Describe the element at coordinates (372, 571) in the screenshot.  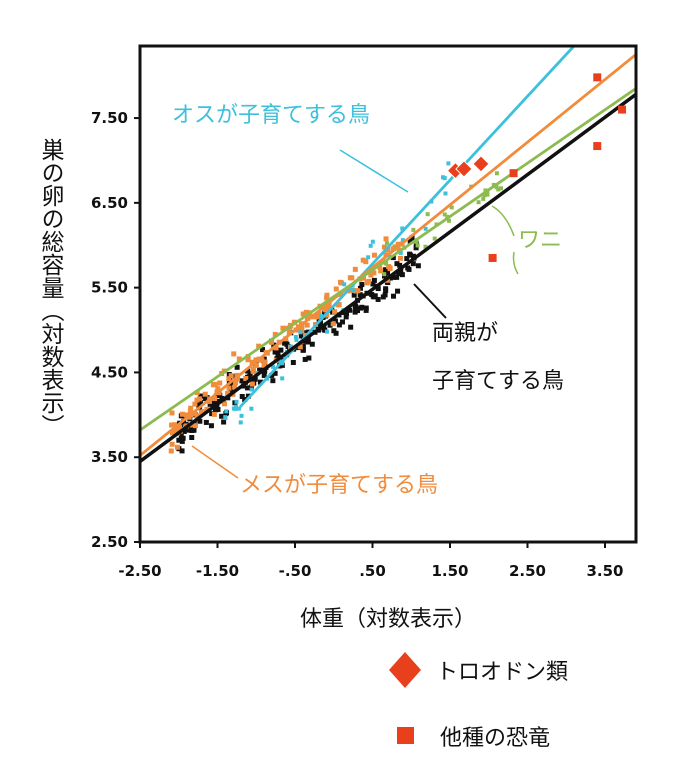
I see `x-tick-label: .50` at that location.